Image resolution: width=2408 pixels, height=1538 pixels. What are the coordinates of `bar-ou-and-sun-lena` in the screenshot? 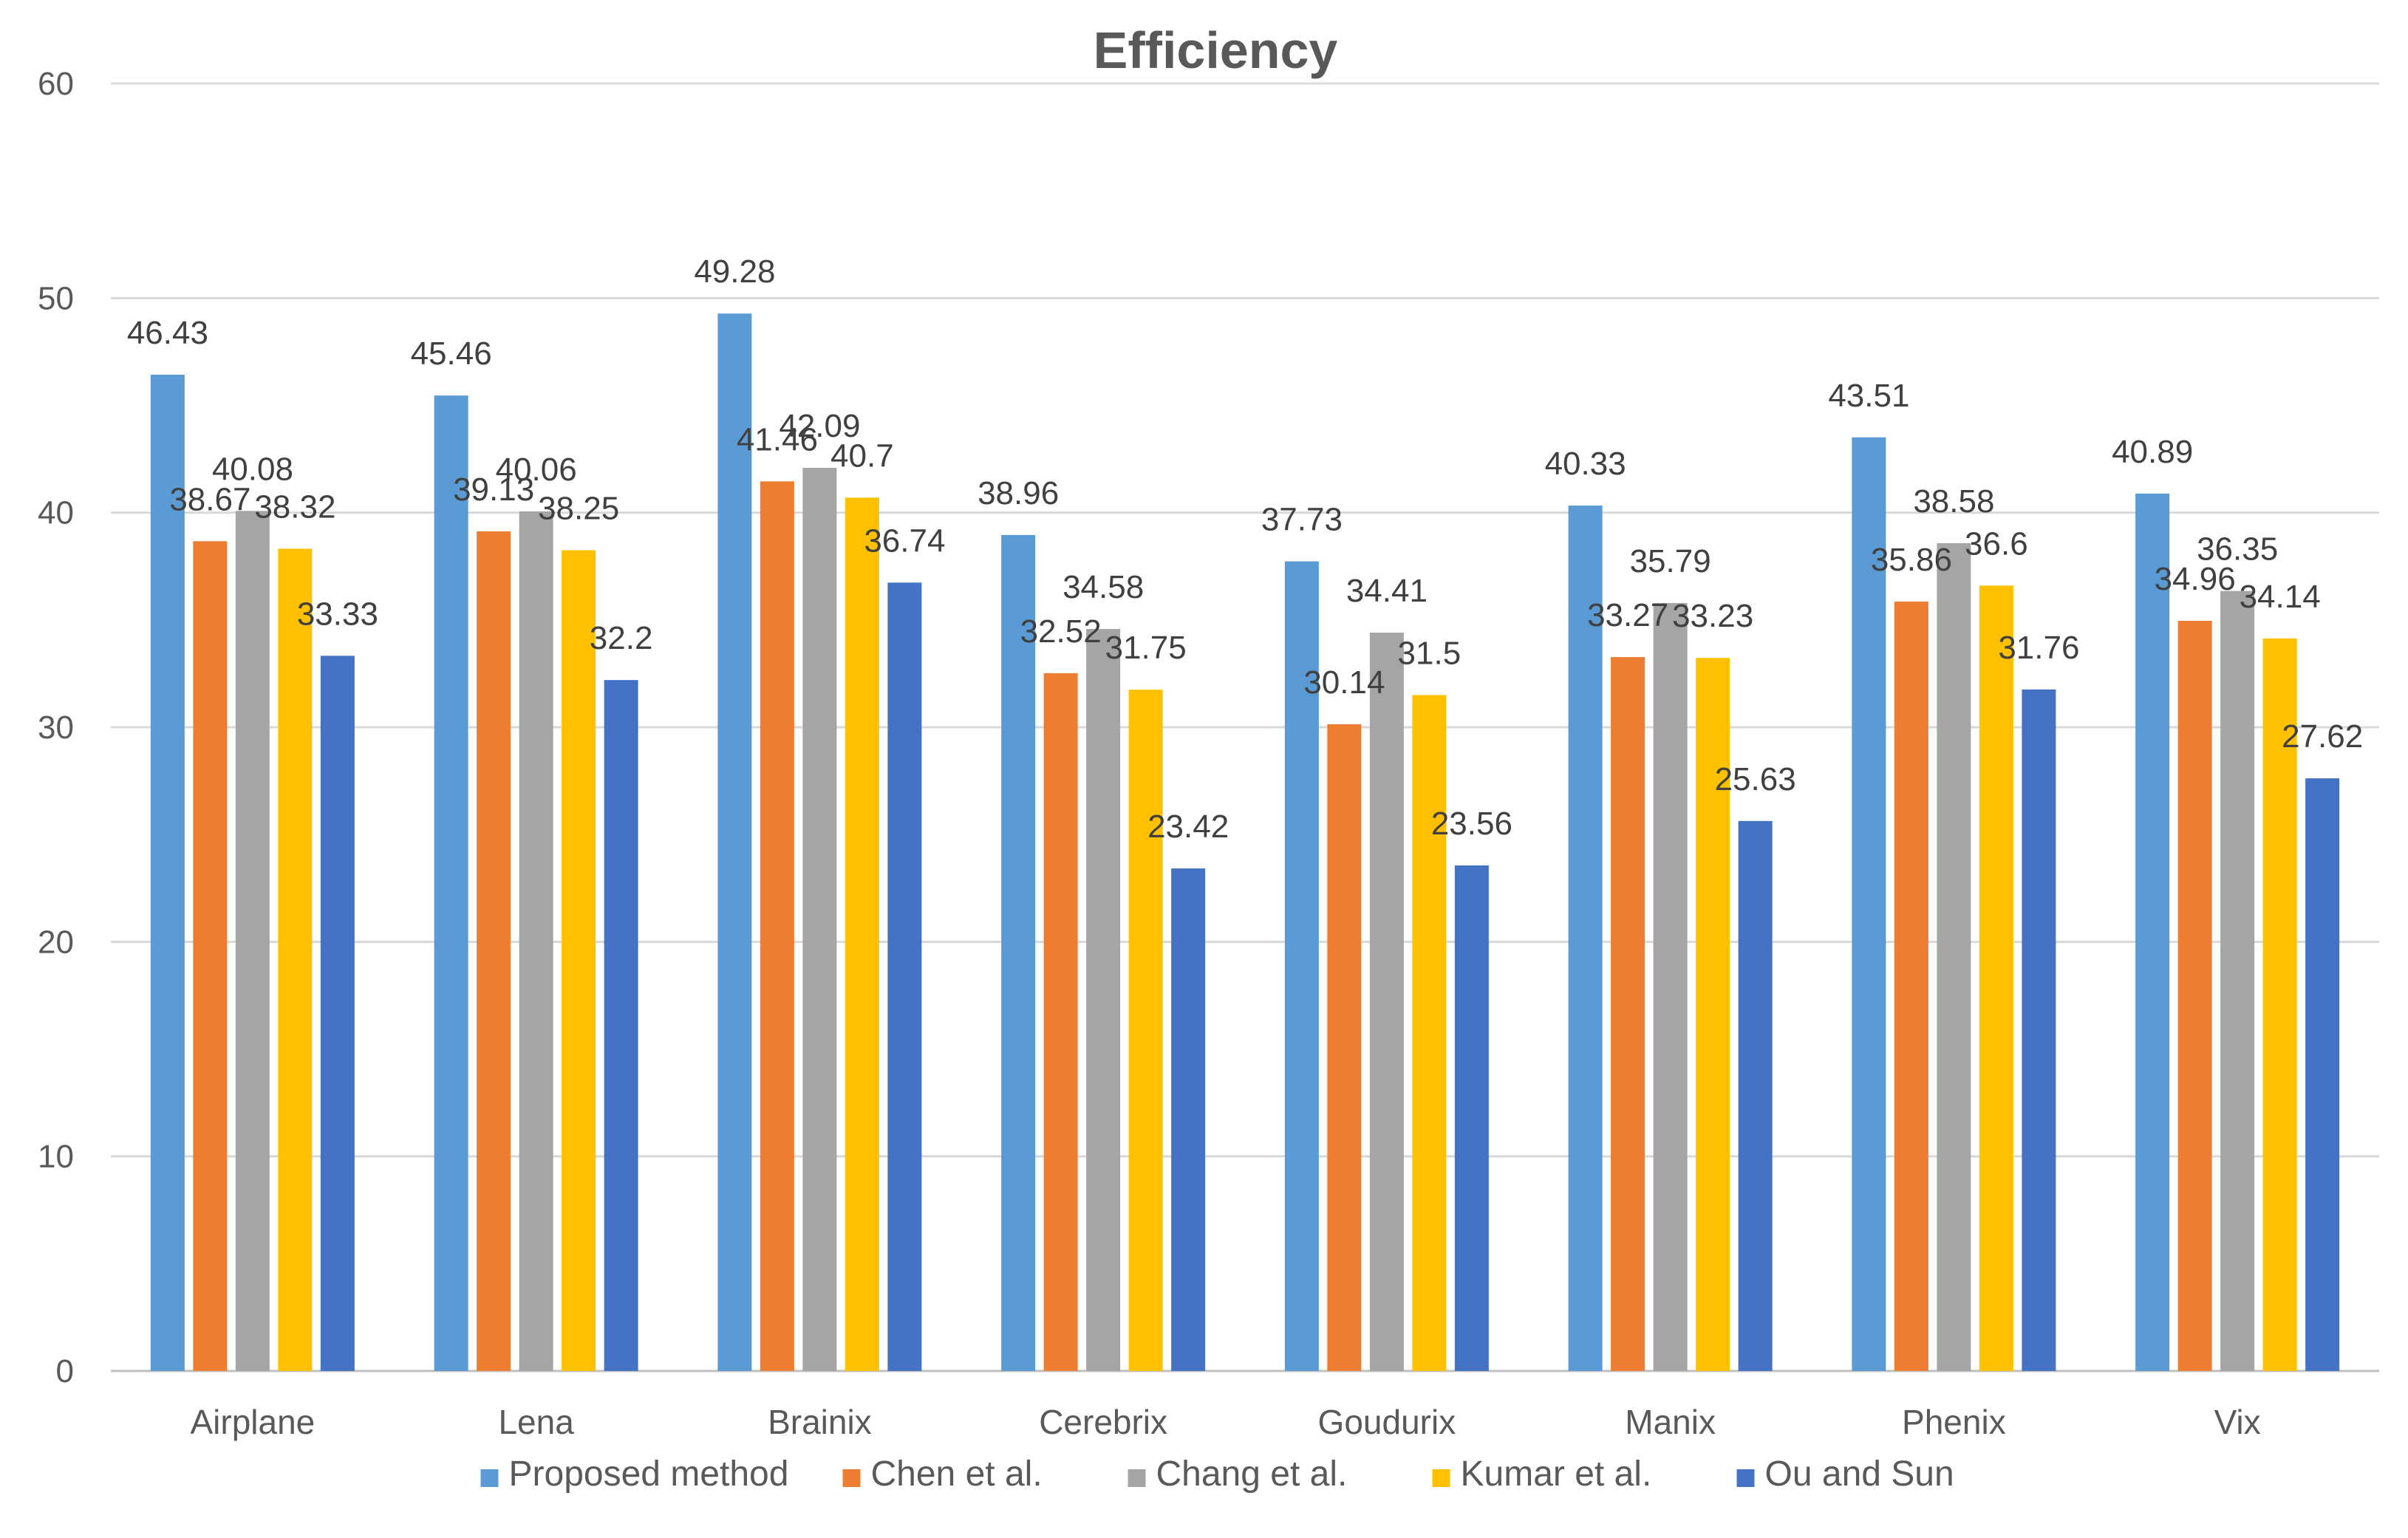 It's located at (621, 1025).